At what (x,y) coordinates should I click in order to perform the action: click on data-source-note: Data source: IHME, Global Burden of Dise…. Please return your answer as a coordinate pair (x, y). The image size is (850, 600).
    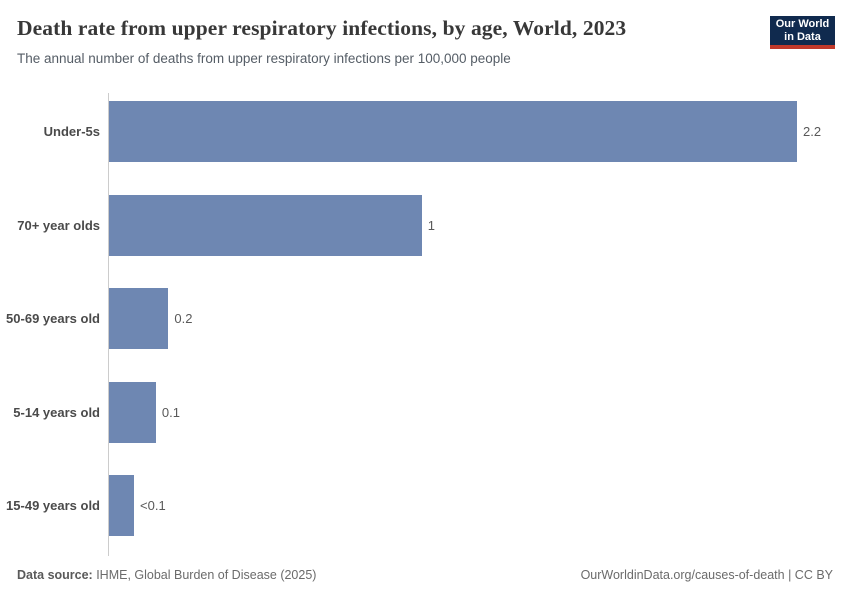
    Looking at the image, I should click on (166, 575).